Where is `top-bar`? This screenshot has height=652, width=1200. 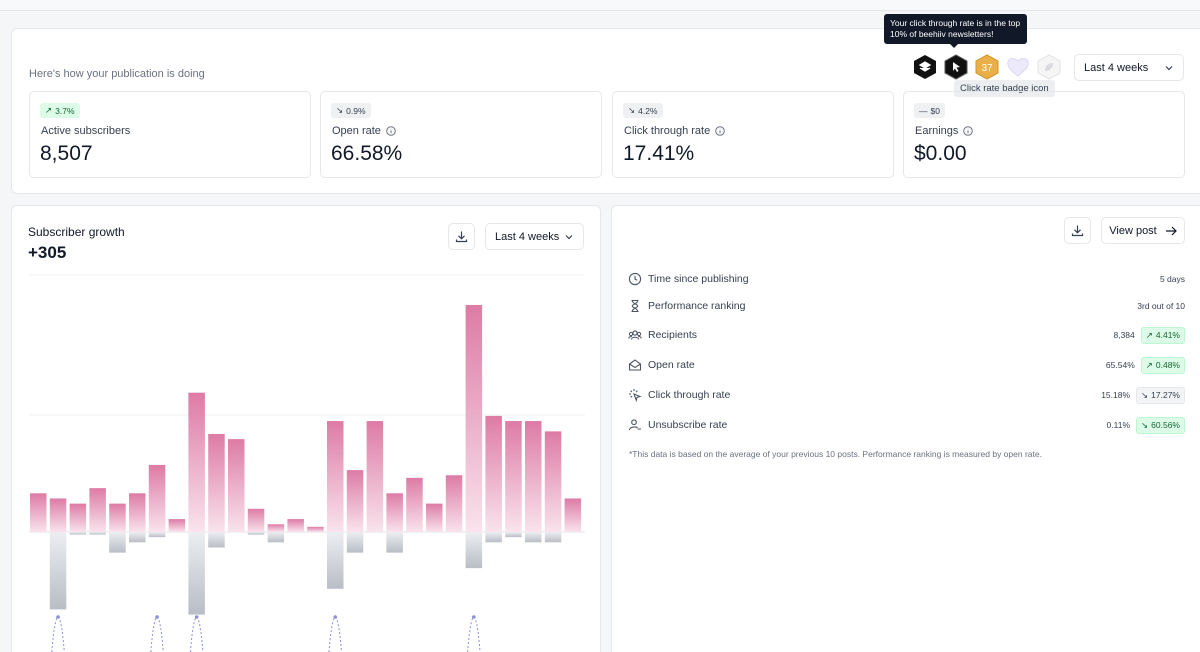 top-bar is located at coordinates (600, 5).